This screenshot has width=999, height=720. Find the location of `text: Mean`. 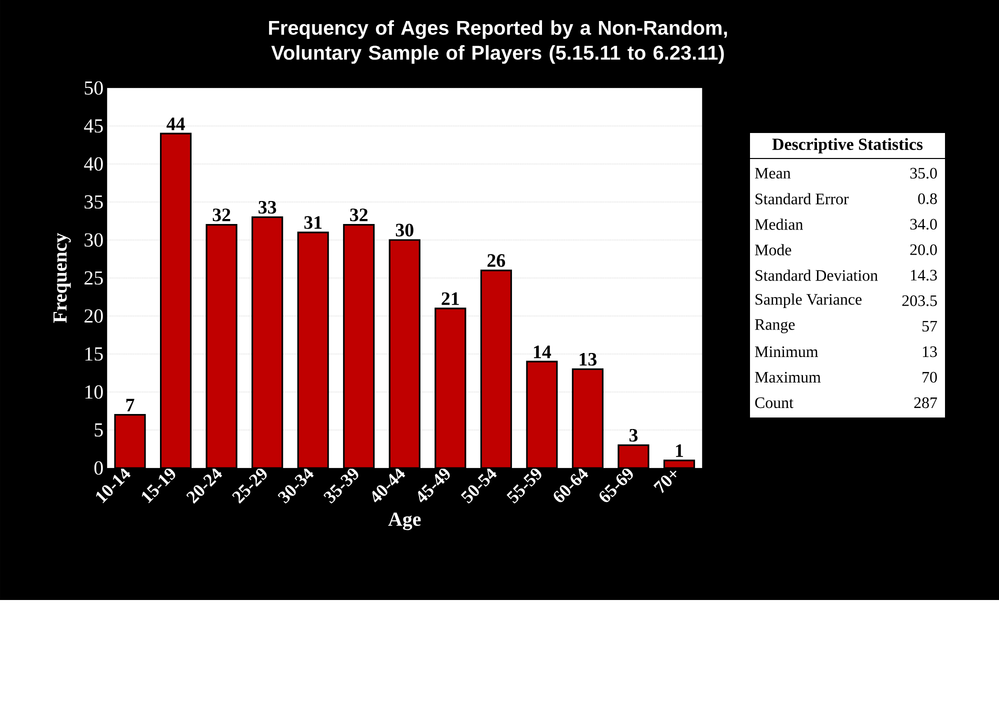

text: Mean is located at coordinates (772, 173).